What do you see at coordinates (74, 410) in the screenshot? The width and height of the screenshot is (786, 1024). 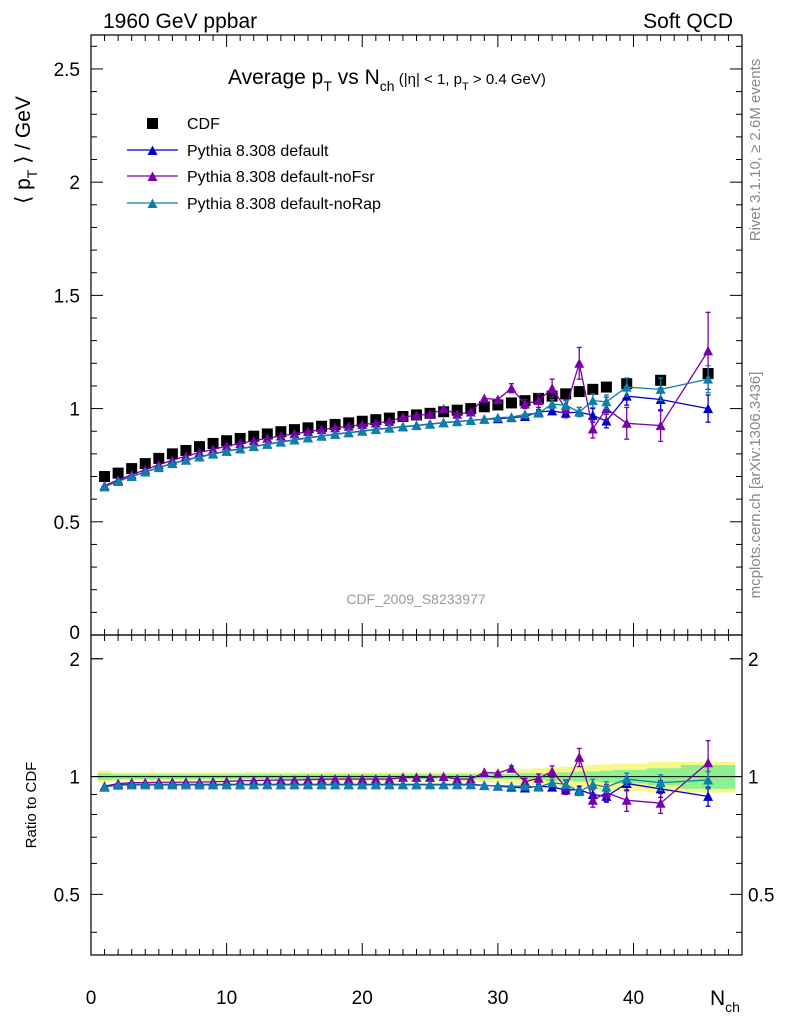 I see `y-tick-label: 1` at bounding box center [74, 410].